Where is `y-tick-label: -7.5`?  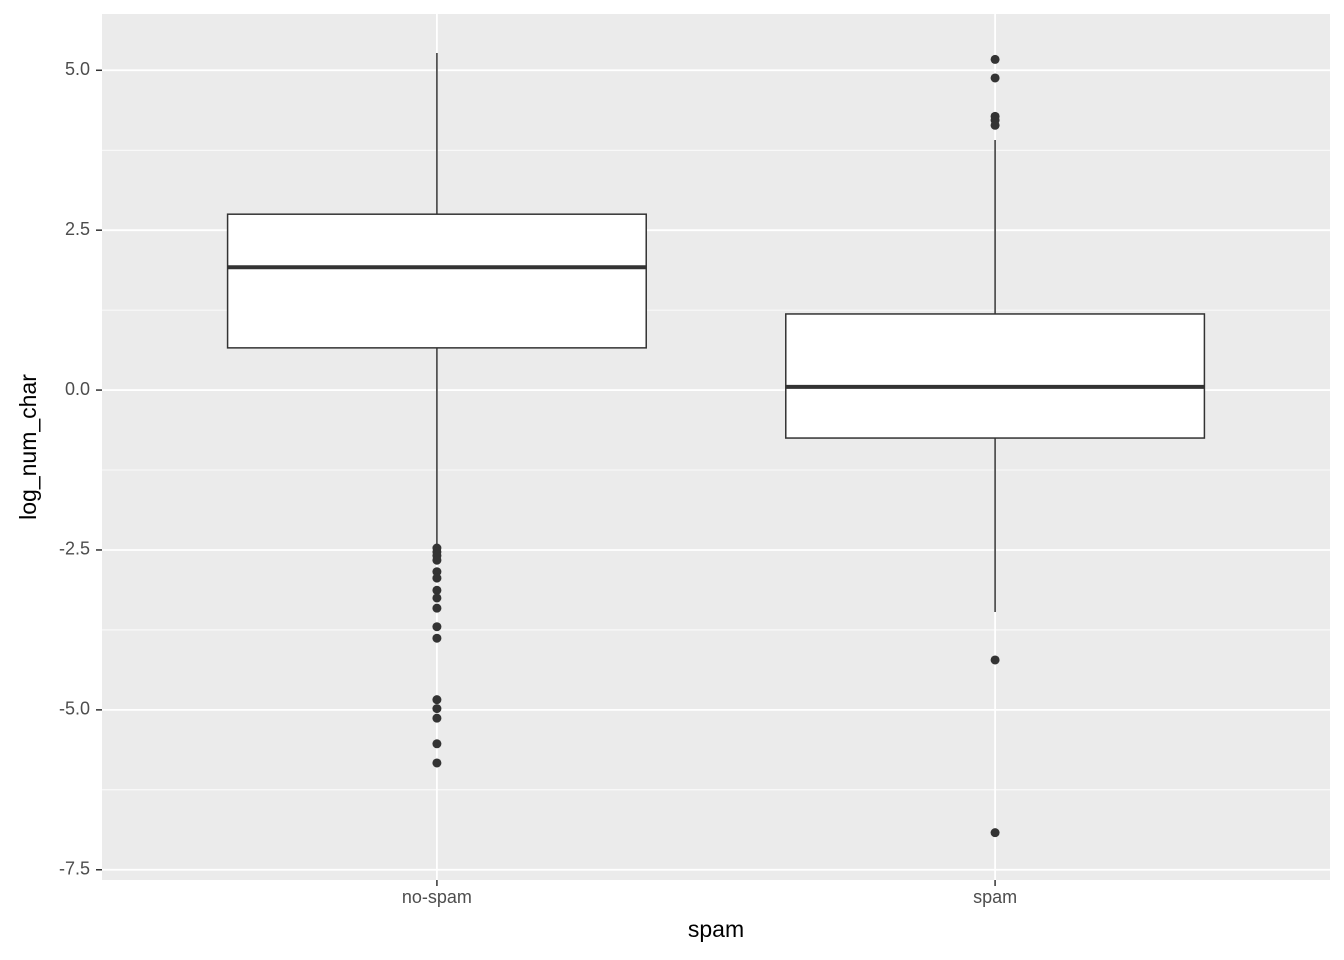 y-tick-label: -7.5 is located at coordinates (74, 869).